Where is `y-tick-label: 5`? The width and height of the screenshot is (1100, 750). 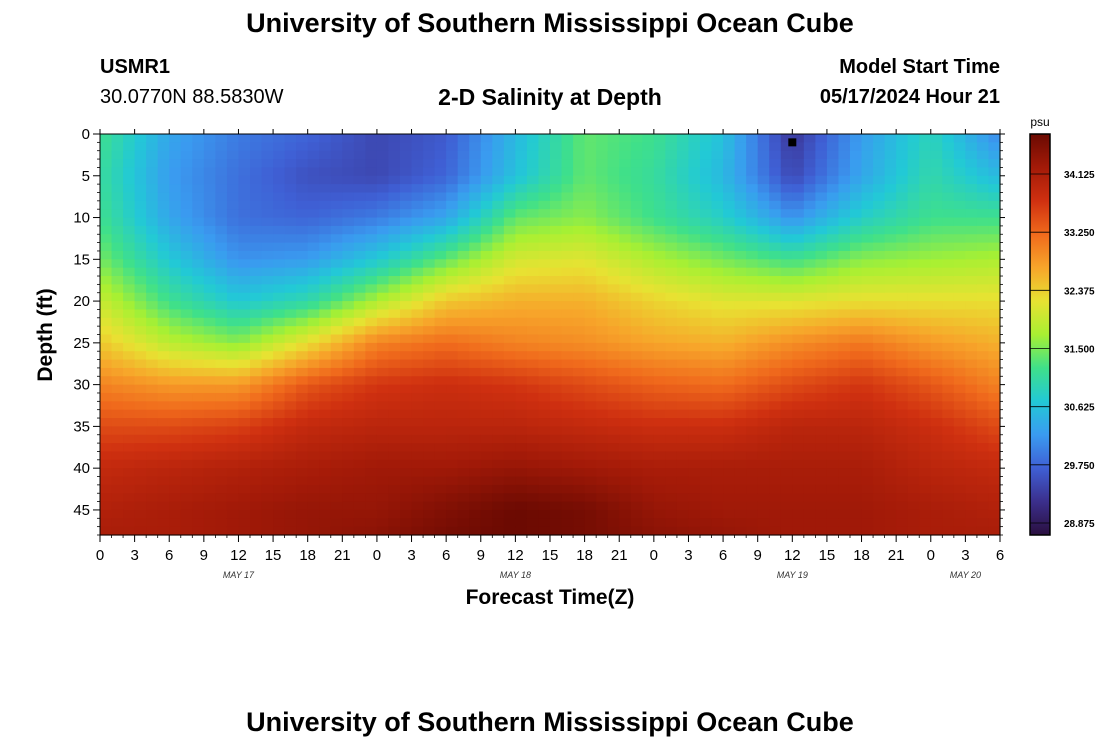 y-tick-label: 5 is located at coordinates (86, 176).